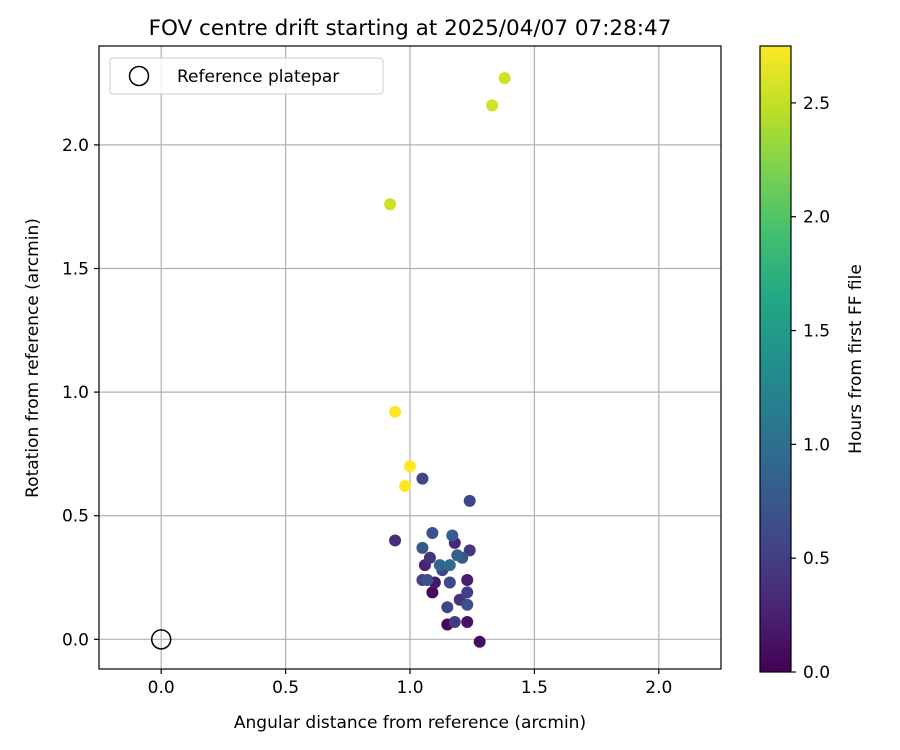 The height and width of the screenshot is (750, 900). Describe the element at coordinates (410, 723) in the screenshot. I see `x-axis-label: Angular distance from reference (arcmin)` at that location.